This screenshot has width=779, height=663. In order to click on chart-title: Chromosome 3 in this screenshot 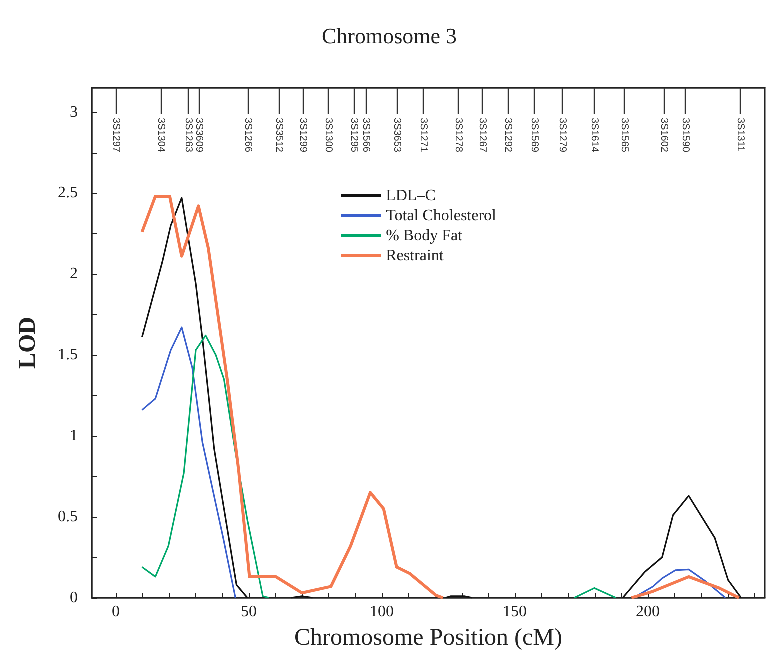, I will do `click(390, 36)`.